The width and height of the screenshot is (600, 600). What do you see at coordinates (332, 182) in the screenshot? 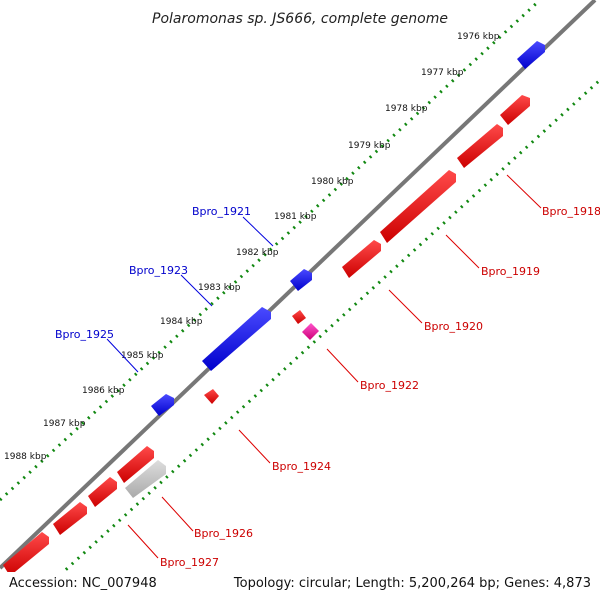
I see `tick-label-1980: 1980 kbp` at bounding box center [332, 182].